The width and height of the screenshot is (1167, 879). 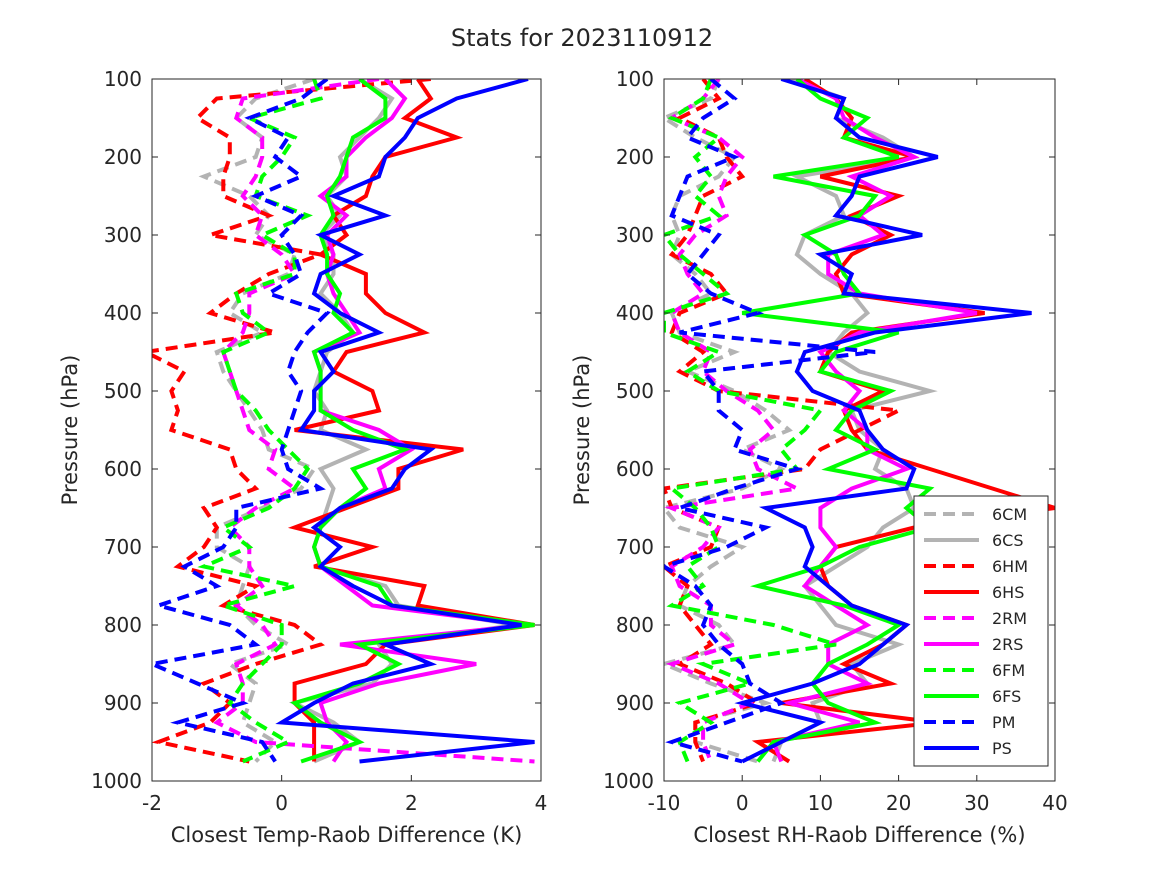 What do you see at coordinates (1009, 514) in the screenshot?
I see `legend-label: 6CM` at bounding box center [1009, 514].